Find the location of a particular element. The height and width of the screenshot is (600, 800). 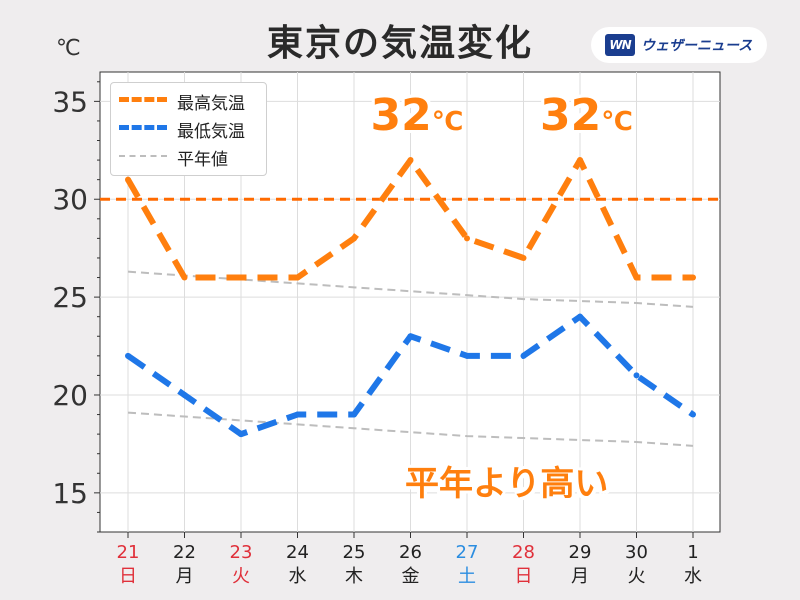

normal-max-line is located at coordinates (410, 289).